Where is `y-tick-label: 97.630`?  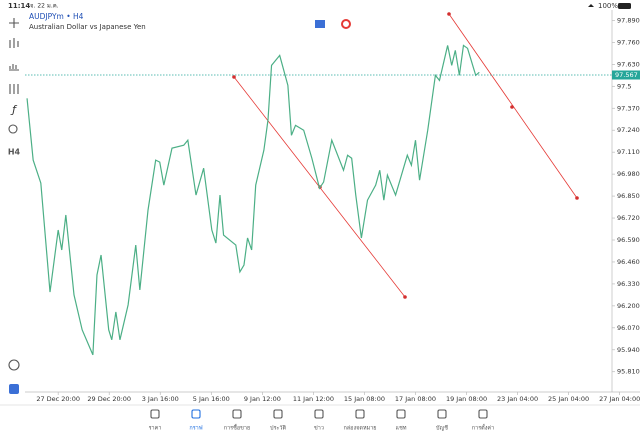
y-tick-label: 97.630 is located at coordinates (628, 64).